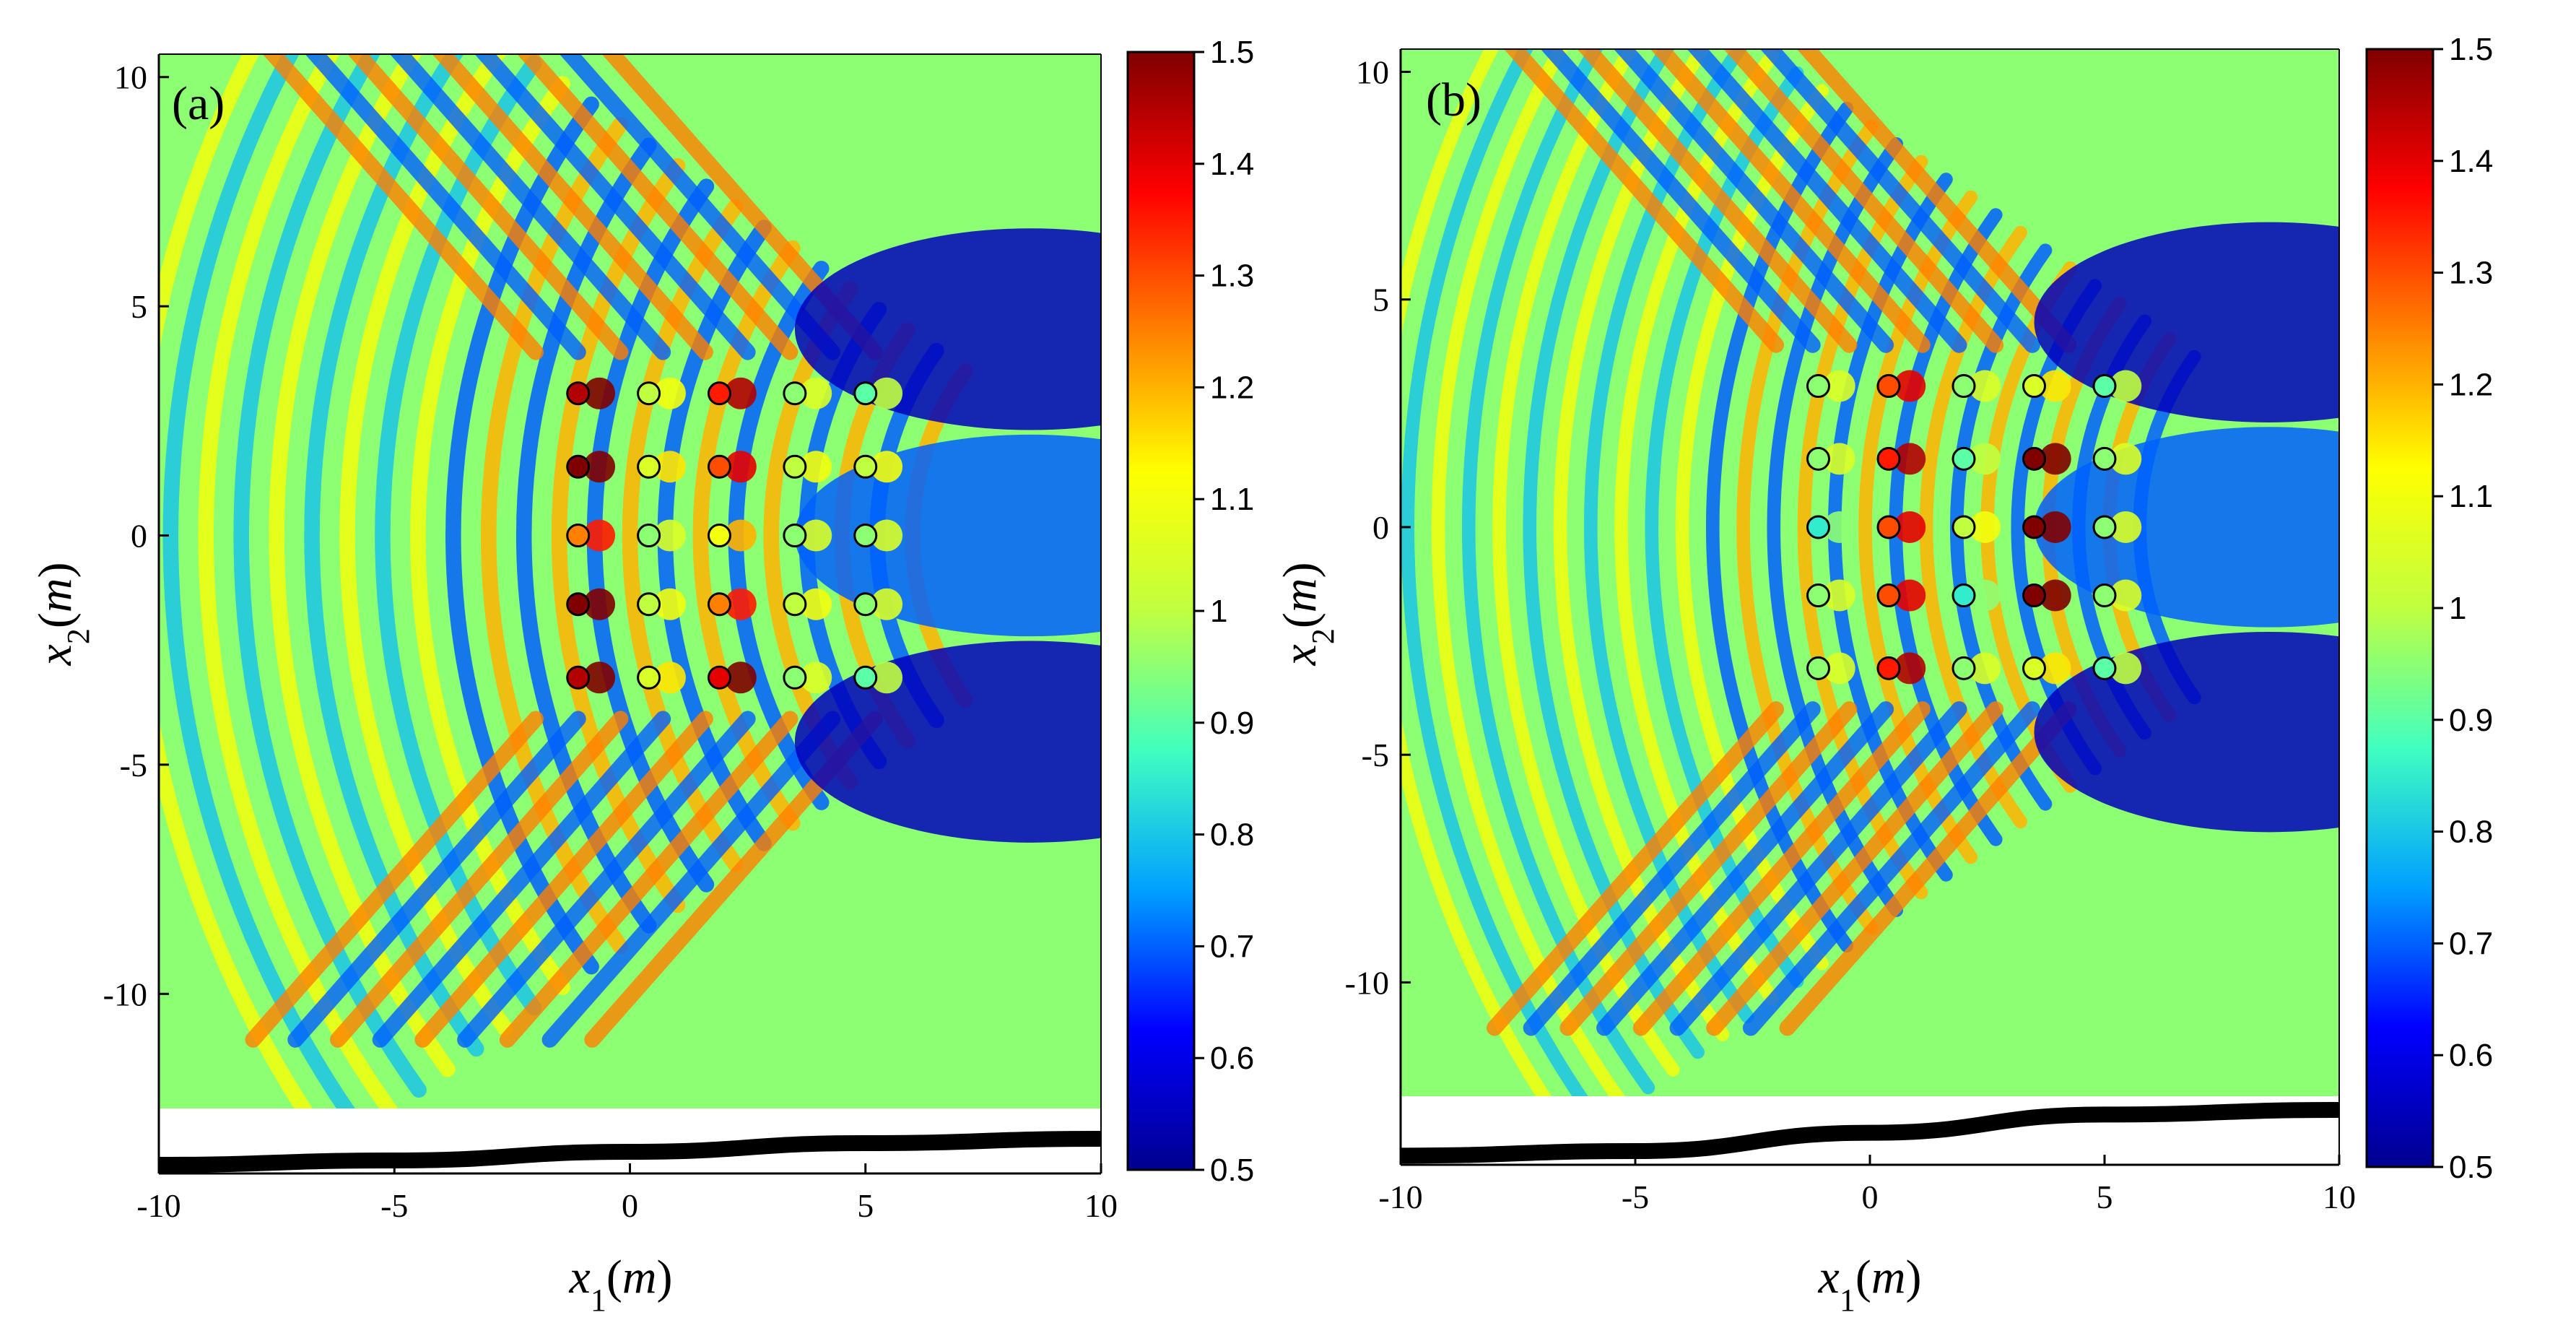 This screenshot has height=1341, width=2576. I want to click on panel-label: (a), so click(198, 104).